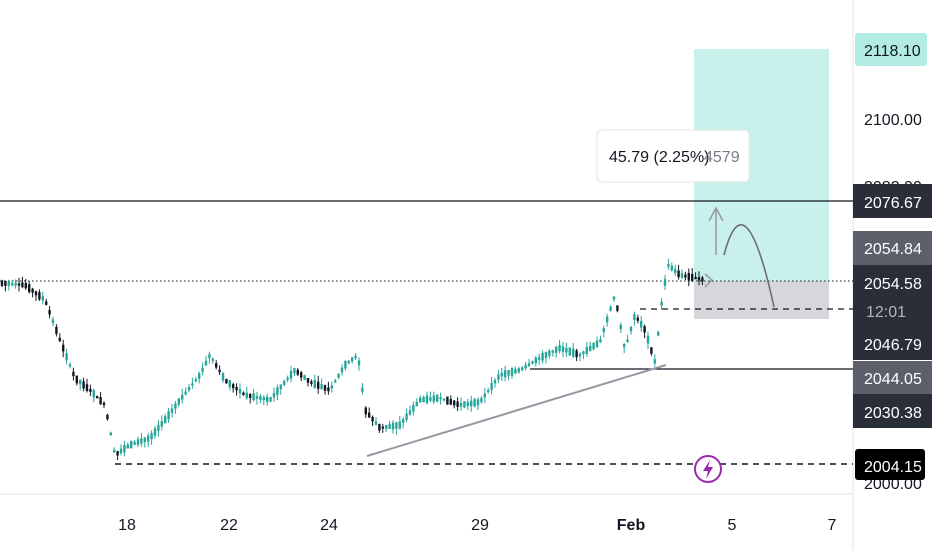  I want to click on price-tick-2100: 2100.00, so click(893, 120).